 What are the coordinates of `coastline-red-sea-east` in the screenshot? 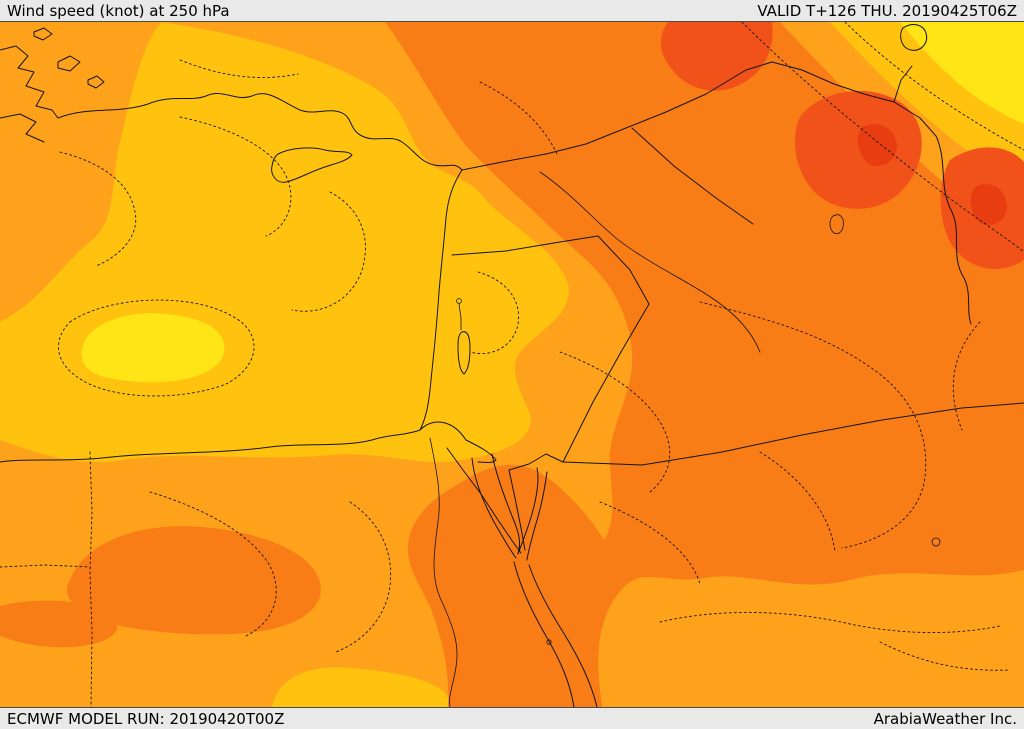 It's located at (563, 635).